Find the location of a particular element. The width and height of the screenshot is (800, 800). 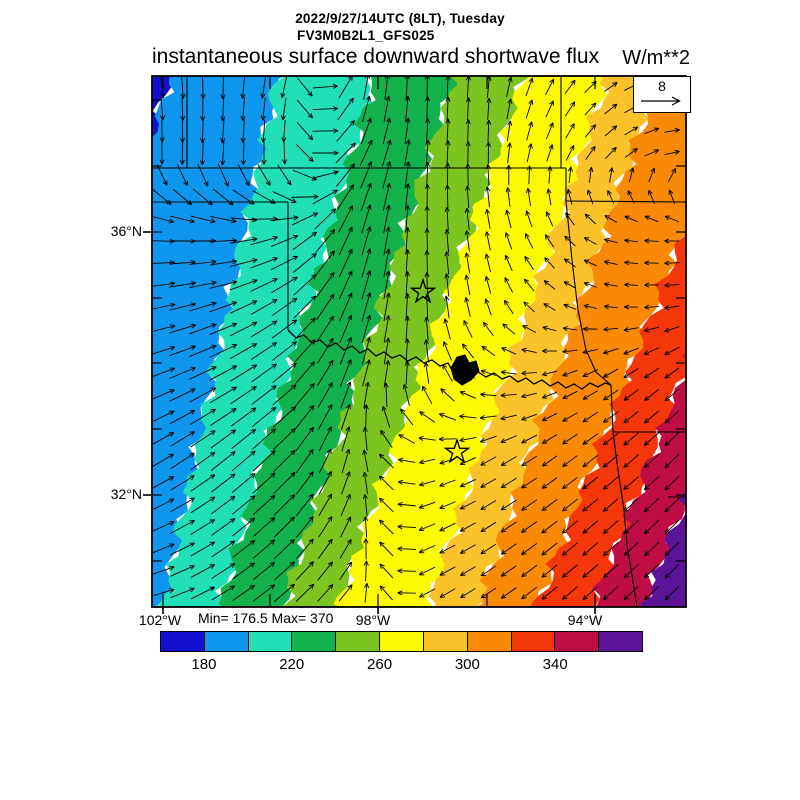

lon-axis-label: 94°W is located at coordinates (585, 620).